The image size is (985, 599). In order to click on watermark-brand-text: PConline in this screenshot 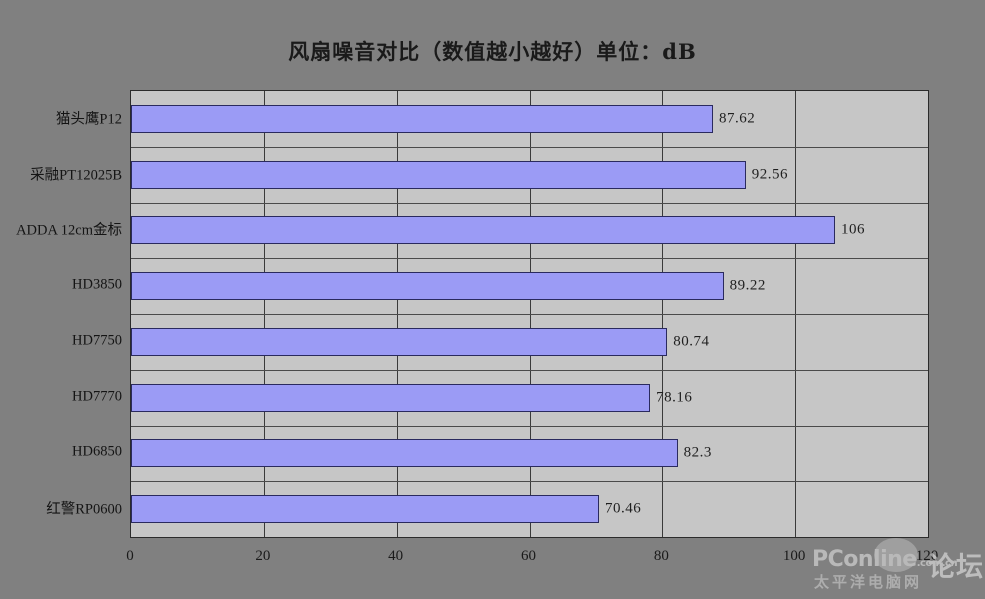, I will do `click(864, 559)`.